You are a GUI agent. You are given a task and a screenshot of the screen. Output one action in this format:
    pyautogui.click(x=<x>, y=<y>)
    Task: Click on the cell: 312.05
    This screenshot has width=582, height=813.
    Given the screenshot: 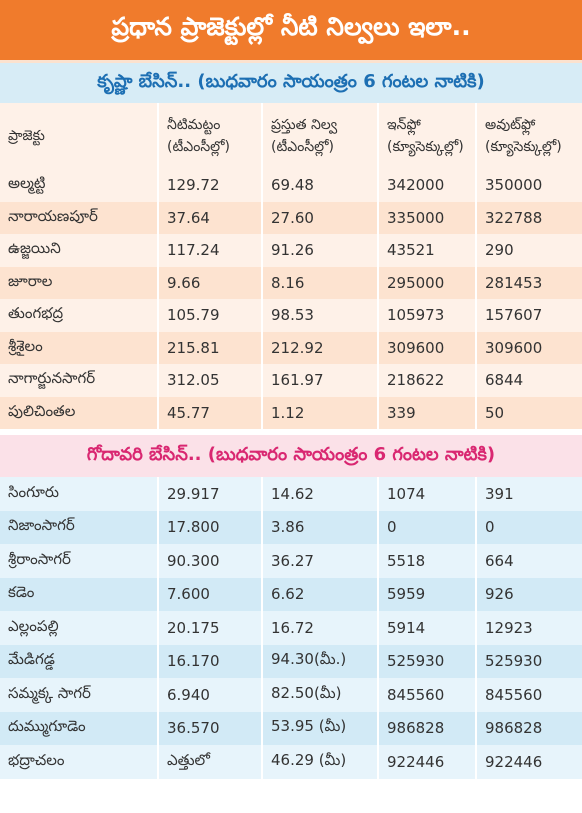 What is the action you would take?
    pyautogui.click(x=209, y=380)
    